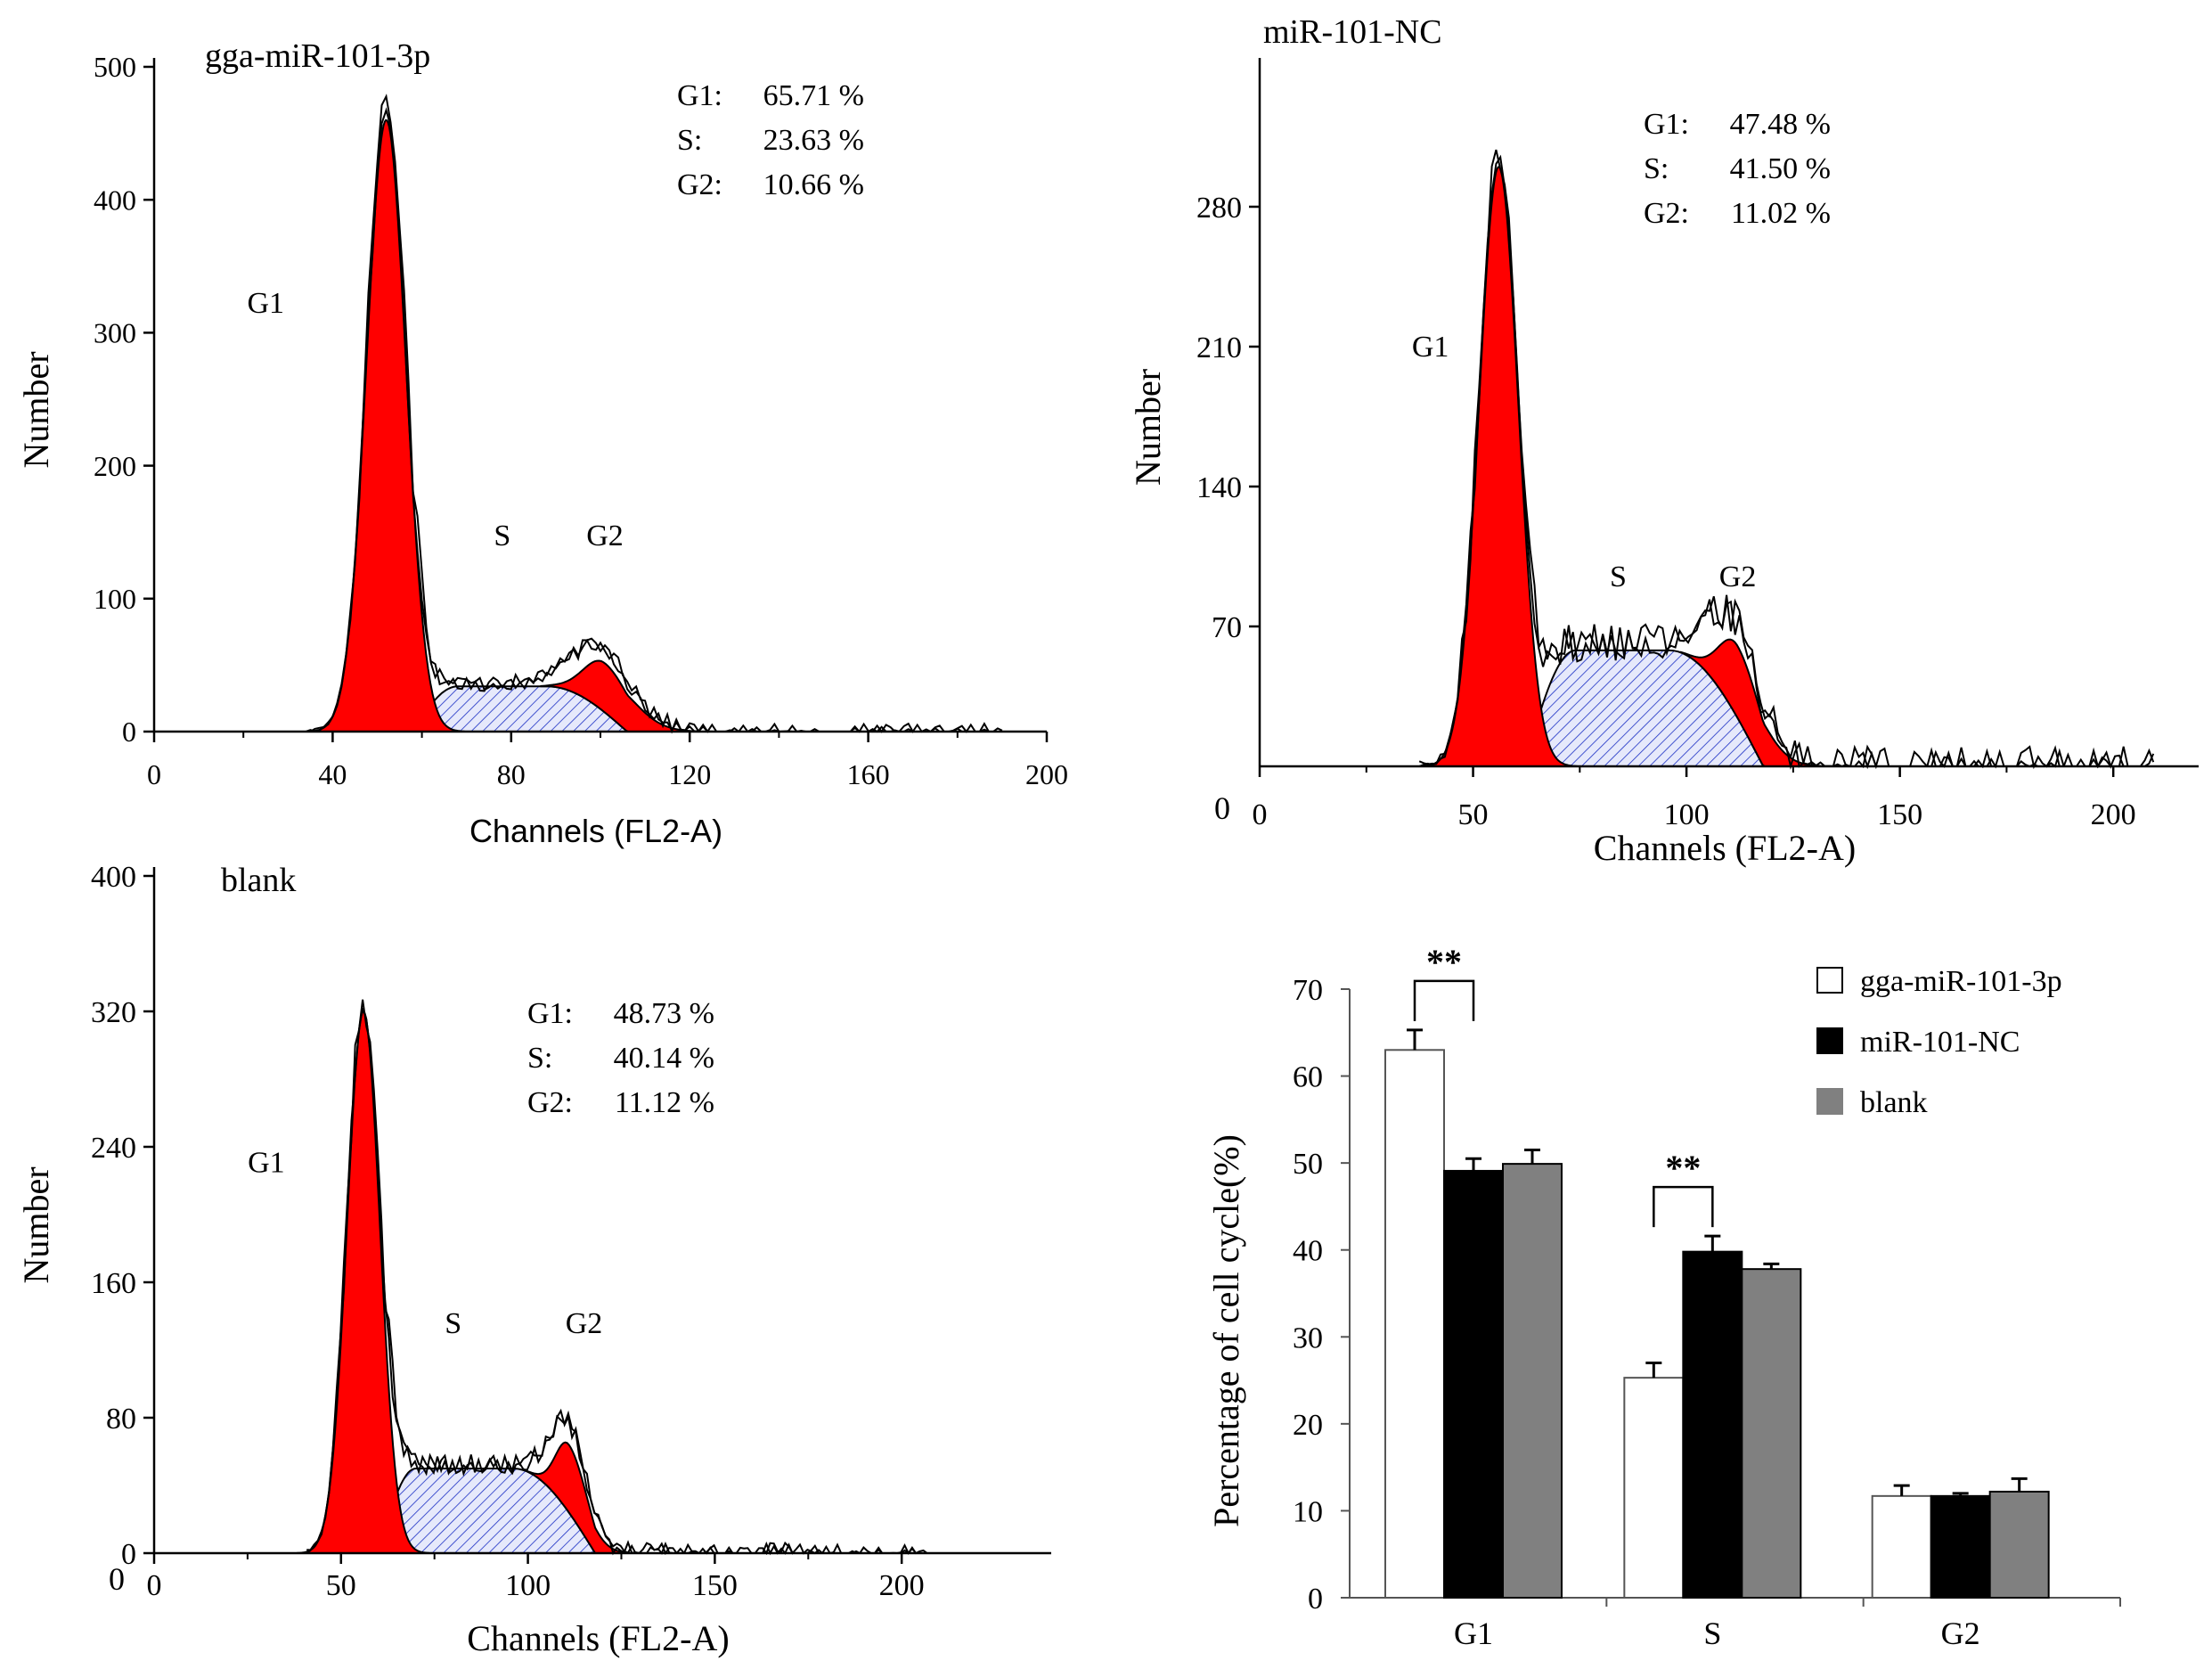 The width and height of the screenshot is (2212, 1669). What do you see at coordinates (1219, 487) in the screenshot?
I see `y-tick-label: 140` at bounding box center [1219, 487].